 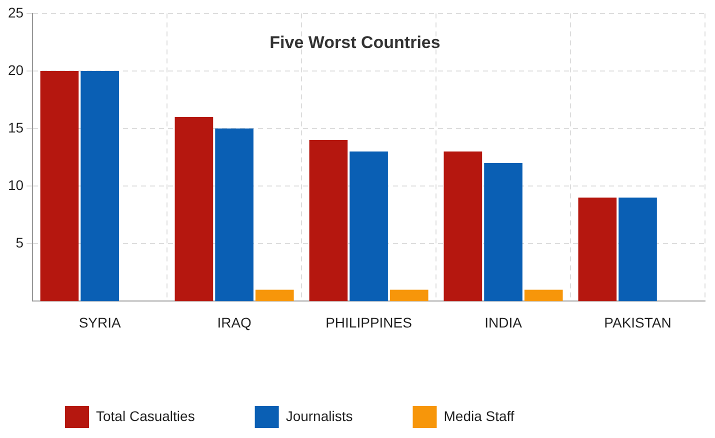 I want to click on x-tick-label: SYRIA, so click(x=100, y=322).